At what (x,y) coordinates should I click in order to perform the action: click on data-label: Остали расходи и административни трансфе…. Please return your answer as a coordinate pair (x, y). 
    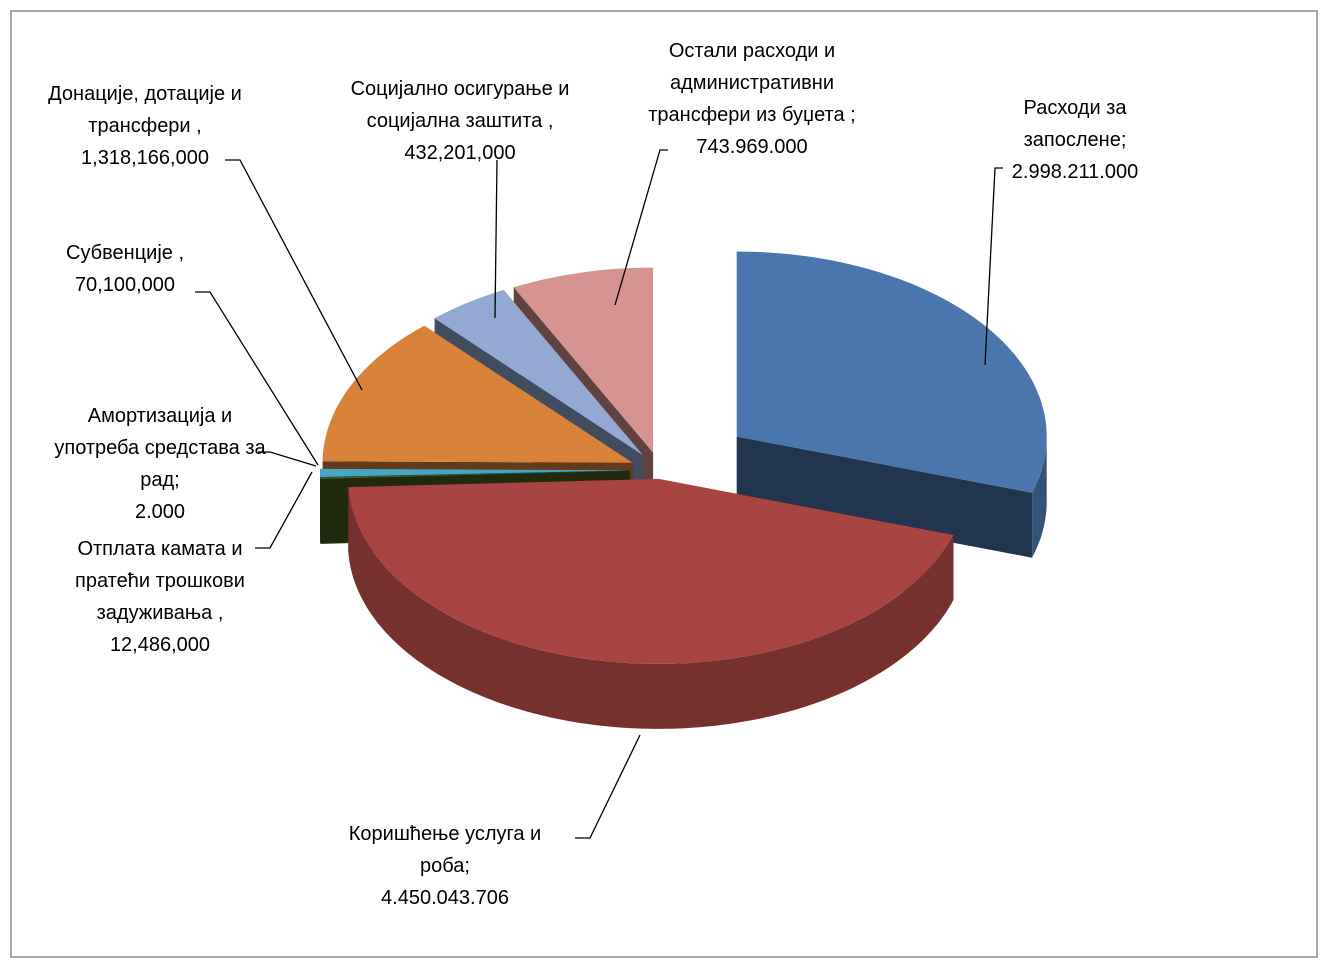
    Looking at the image, I should click on (752, 99).